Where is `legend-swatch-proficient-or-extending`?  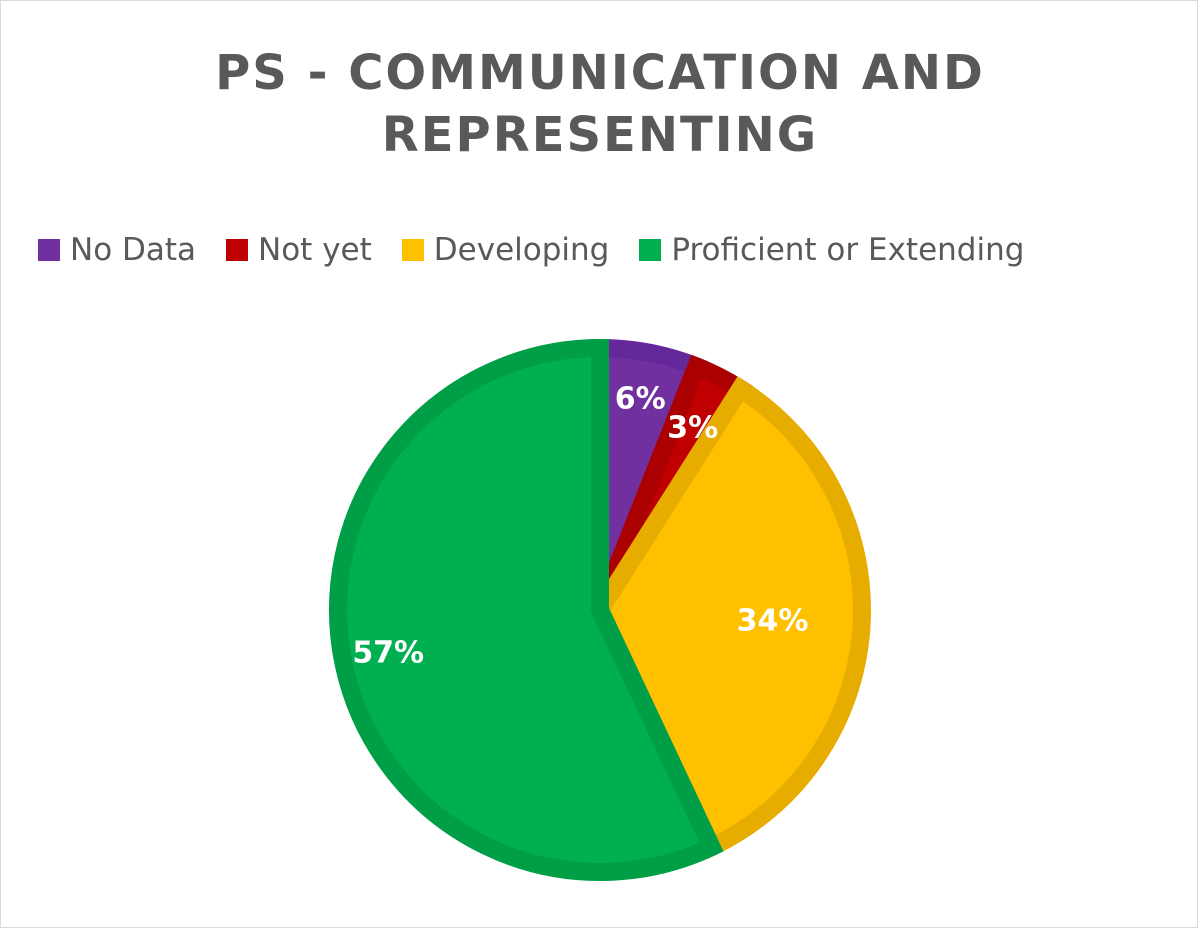 legend-swatch-proficient-or-extending is located at coordinates (650, 250).